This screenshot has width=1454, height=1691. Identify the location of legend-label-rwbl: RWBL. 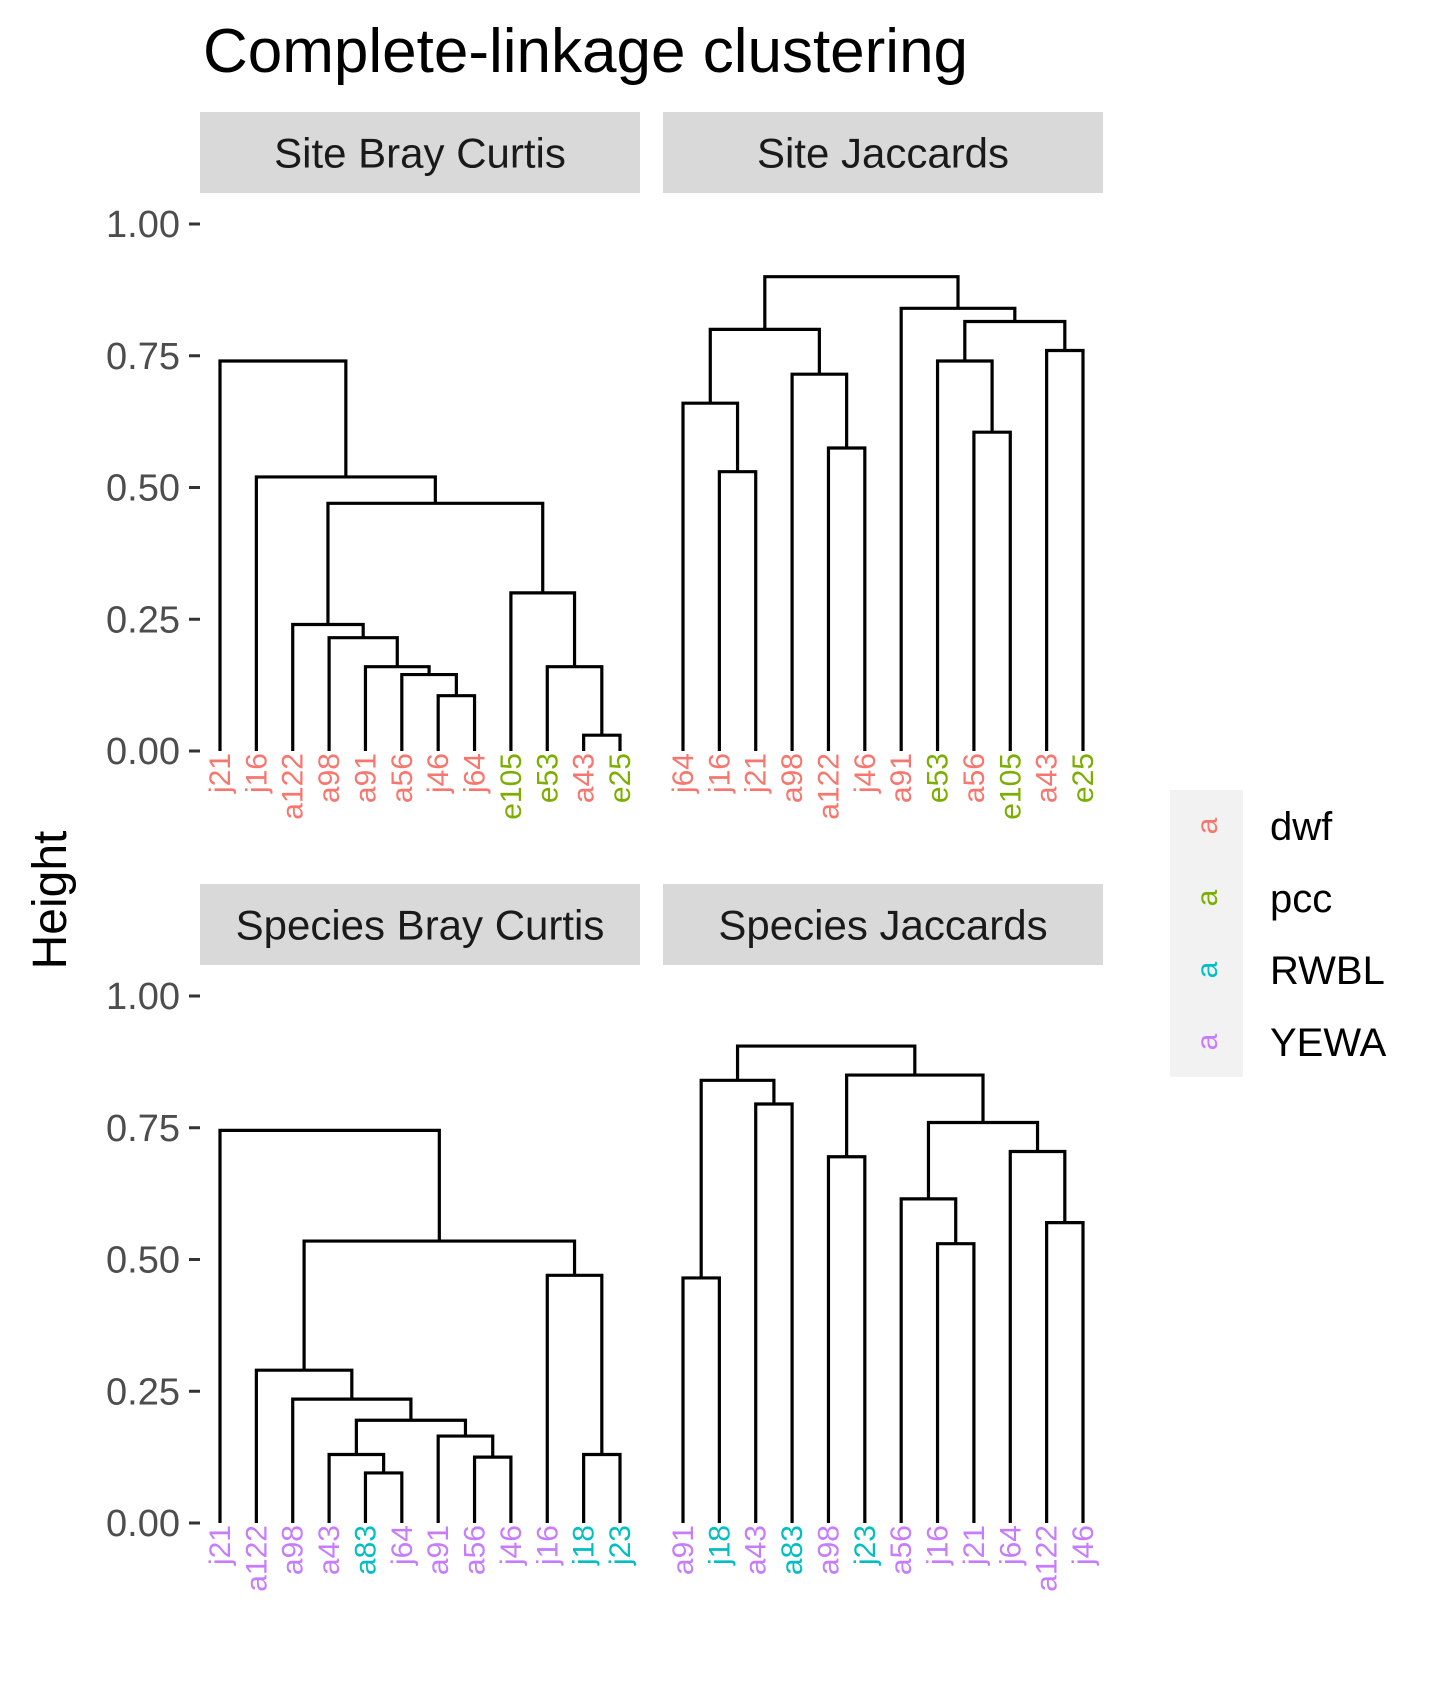
(1327, 971).